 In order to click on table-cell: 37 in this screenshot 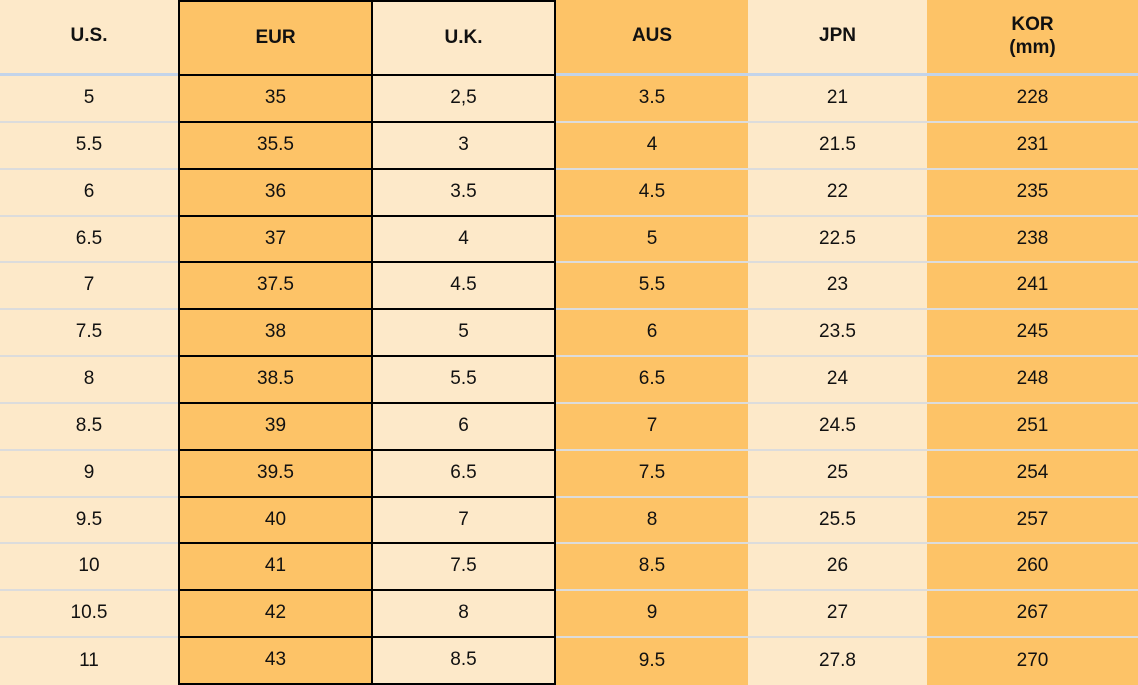, I will do `click(275, 240)`.